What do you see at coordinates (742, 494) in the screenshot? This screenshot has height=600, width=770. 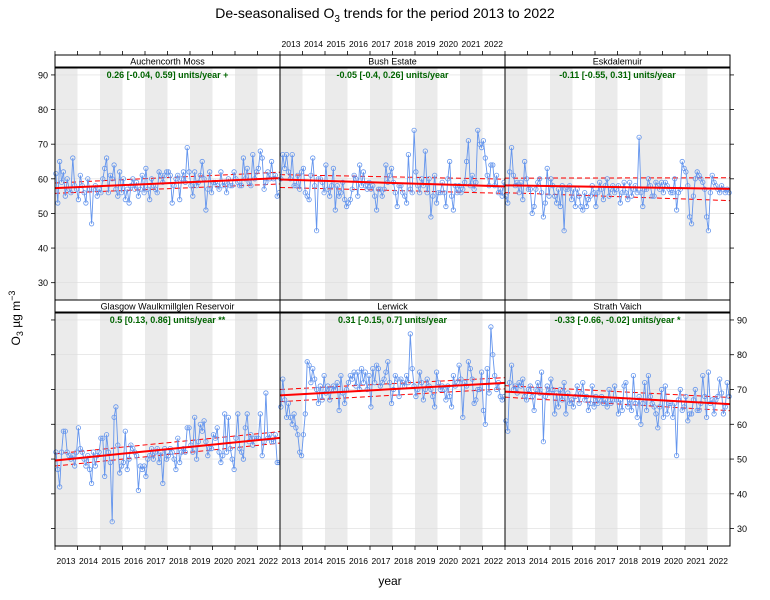 I see `y-tick-label: 40` at bounding box center [742, 494].